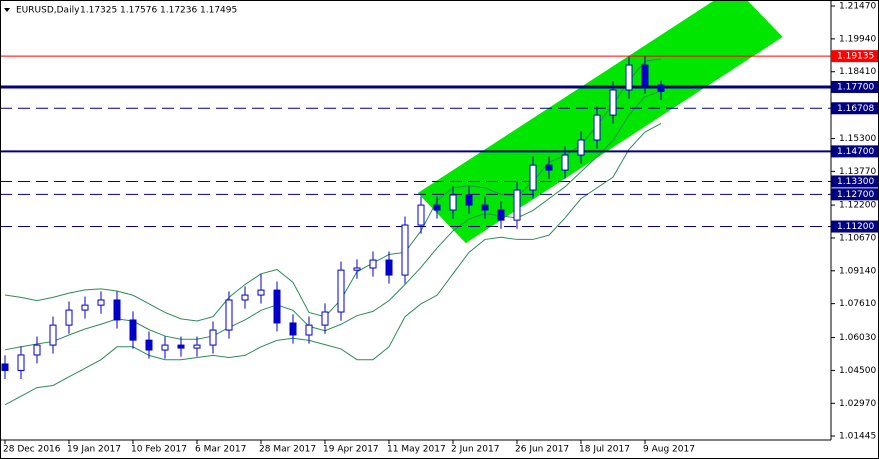 This screenshot has width=879, height=459. Describe the element at coordinates (48, 11) in the screenshot. I see `chart-title: EURUSD,Daily` at that location.